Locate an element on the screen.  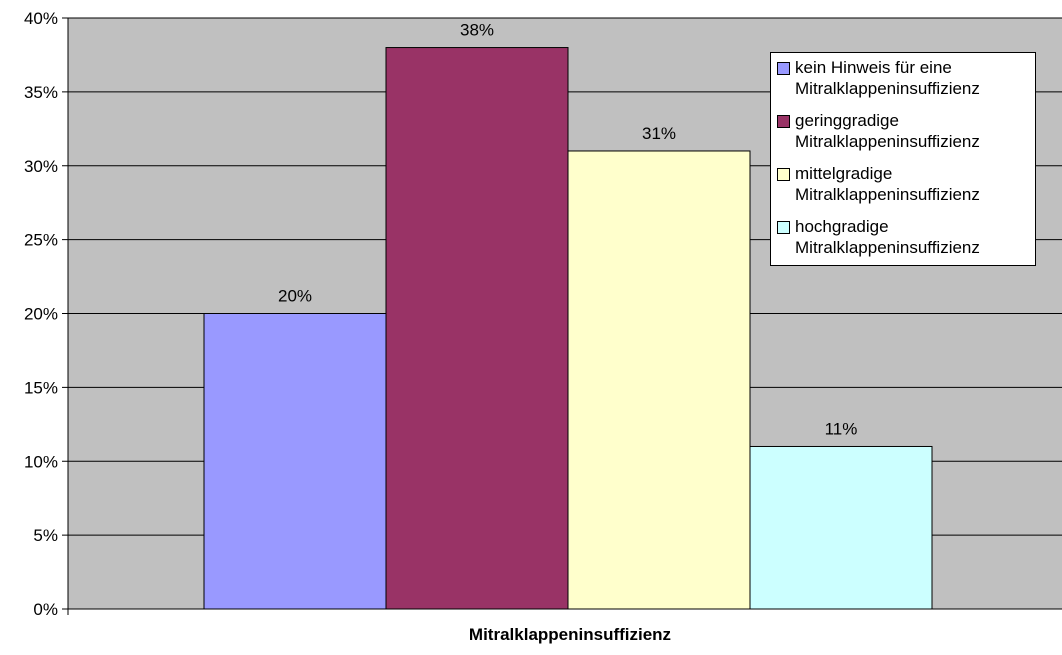
legend-item: hochgradige Mitralklappeninsuffizienz is located at coordinates (903, 242).